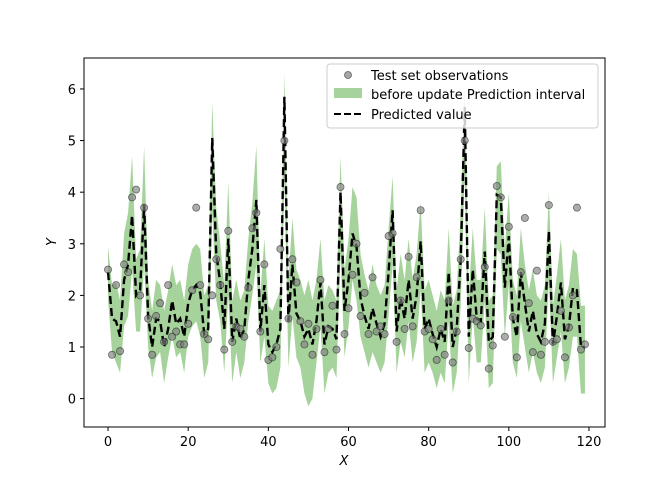 This screenshot has height=484, width=672. What do you see at coordinates (72, 400) in the screenshot?
I see `y-tick-label: 0` at bounding box center [72, 400].